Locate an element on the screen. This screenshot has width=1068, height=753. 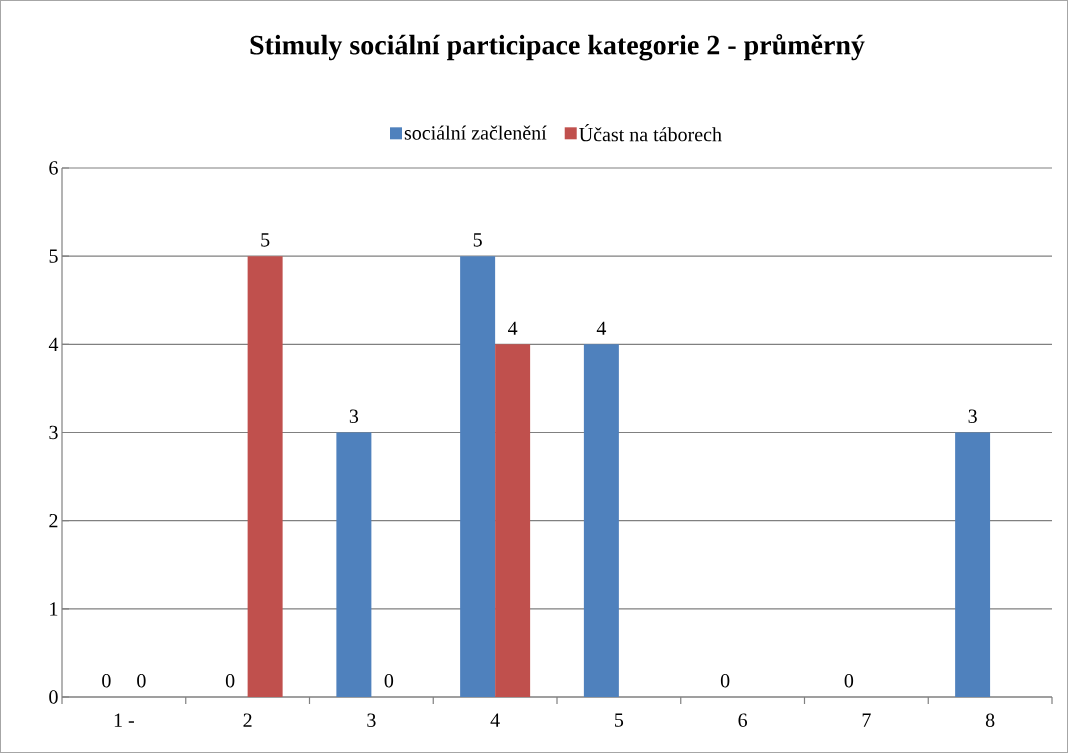
y-tick-label: 6 is located at coordinates (53, 168).